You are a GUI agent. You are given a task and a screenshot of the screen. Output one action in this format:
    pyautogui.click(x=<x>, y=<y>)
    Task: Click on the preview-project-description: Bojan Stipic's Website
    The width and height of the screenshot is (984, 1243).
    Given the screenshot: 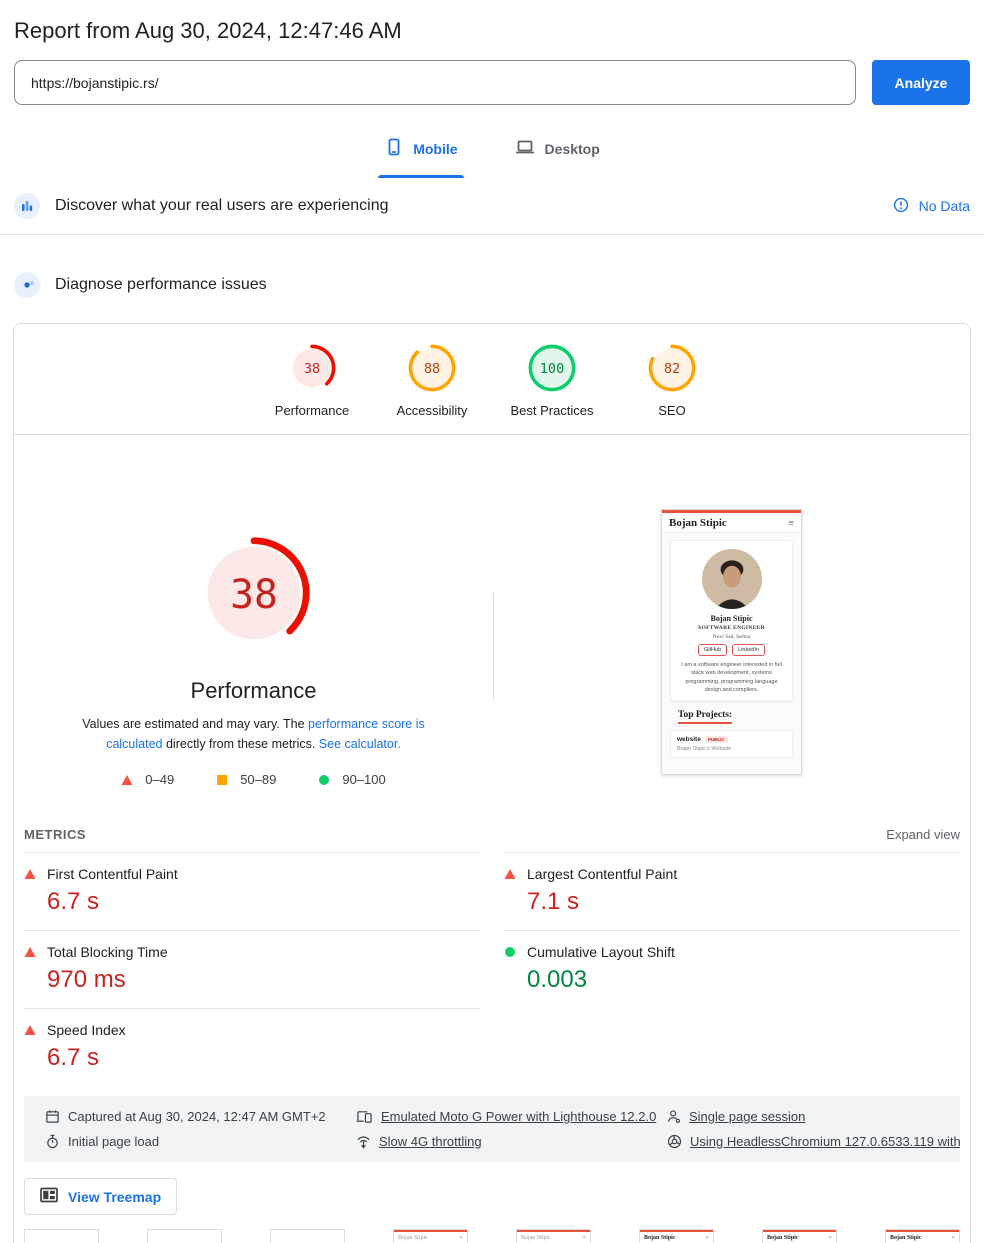 What is the action you would take?
    pyautogui.click(x=704, y=749)
    